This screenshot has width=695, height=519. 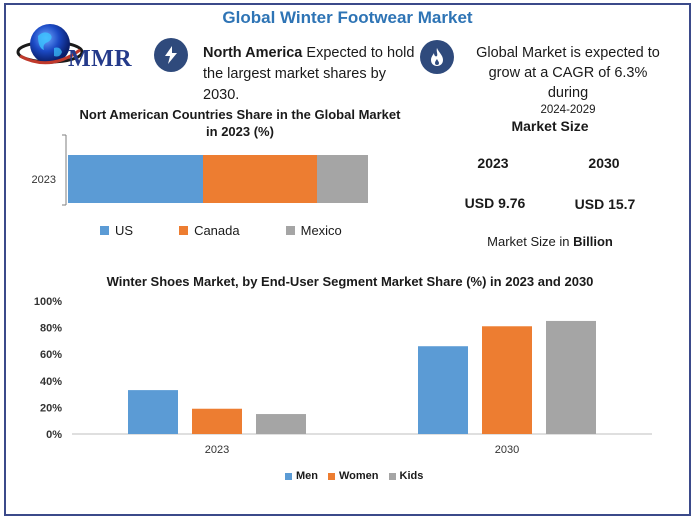 What do you see at coordinates (288, 476) in the screenshot?
I see `legend-swatch-men` at bounding box center [288, 476].